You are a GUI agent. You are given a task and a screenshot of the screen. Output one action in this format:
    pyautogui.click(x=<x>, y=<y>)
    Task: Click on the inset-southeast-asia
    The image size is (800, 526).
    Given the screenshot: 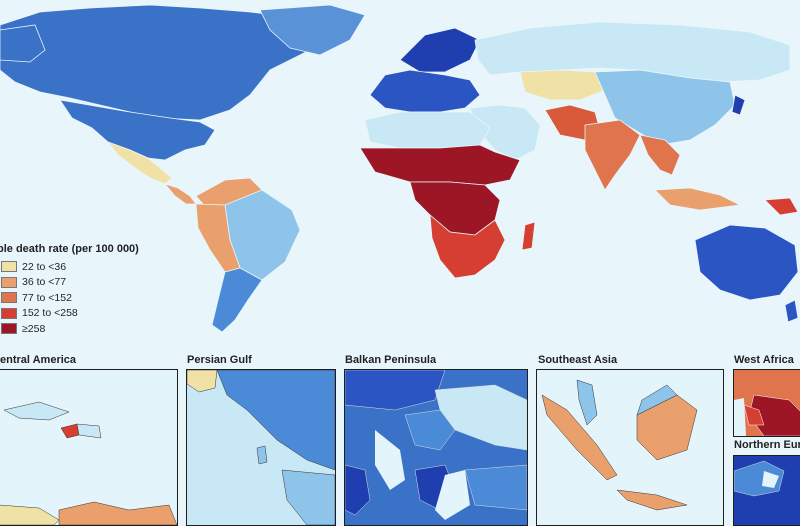 What is the action you would take?
    pyautogui.click(x=630, y=447)
    